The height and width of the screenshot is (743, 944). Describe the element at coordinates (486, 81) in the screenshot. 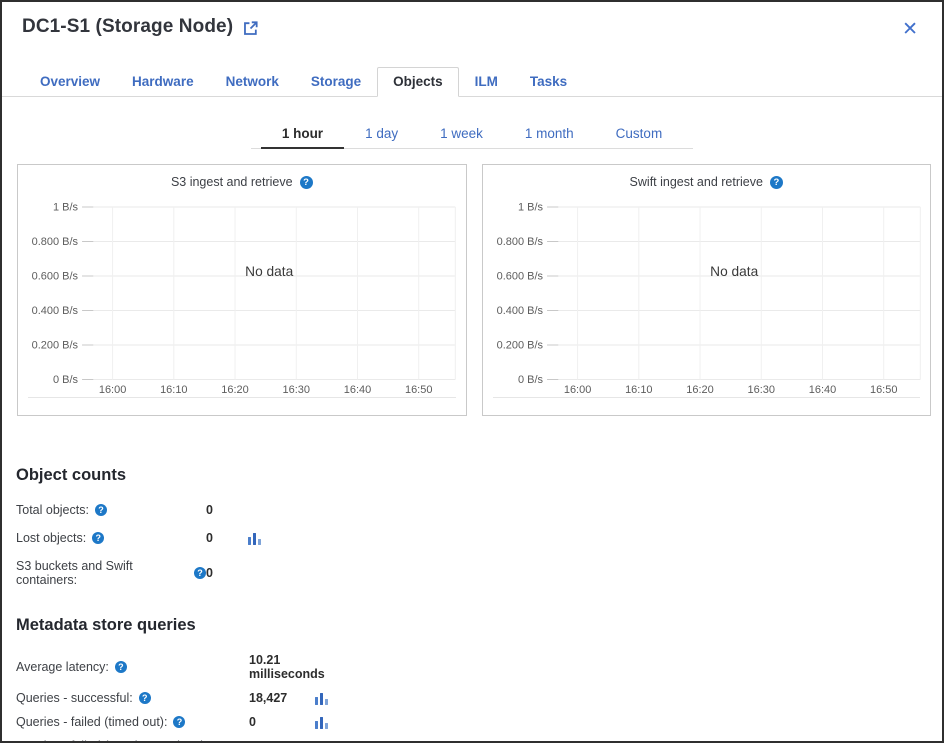

I see `tab-ilm: ILM` at that location.